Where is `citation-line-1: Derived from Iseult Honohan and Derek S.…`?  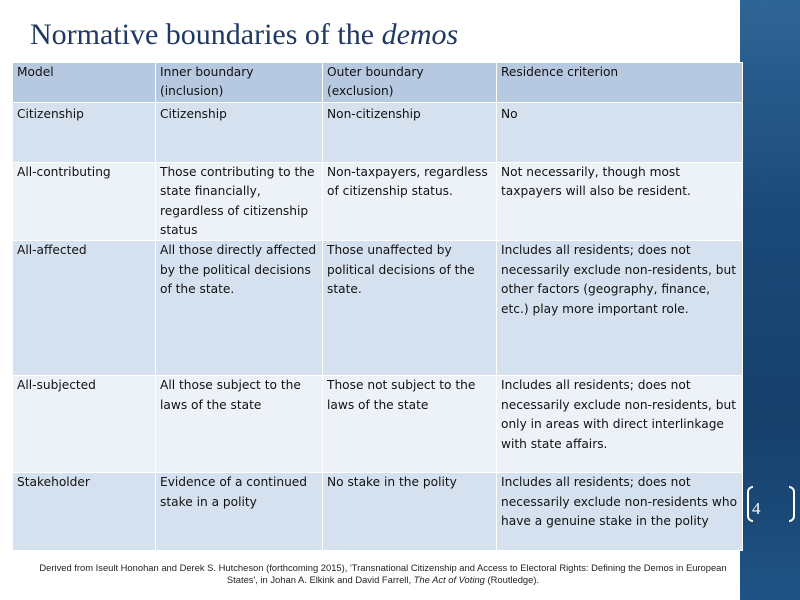 citation-line-1: Derived from Iseult Honohan and Derek S.… is located at coordinates (383, 567).